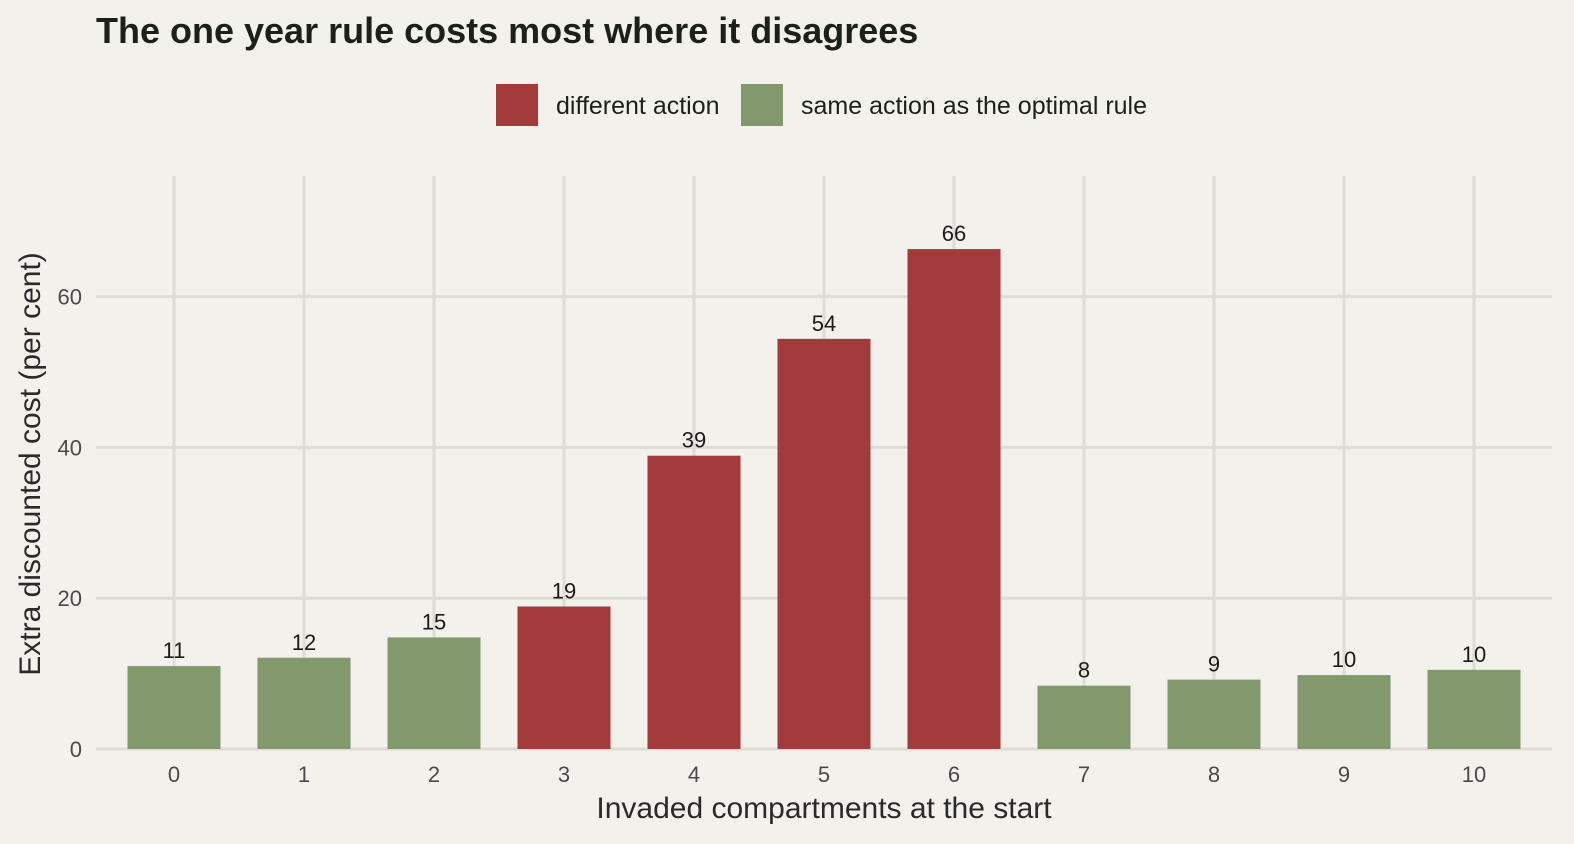 This screenshot has height=844, width=1574. I want to click on legend-label-same: same action as the optimal rule, so click(974, 106).